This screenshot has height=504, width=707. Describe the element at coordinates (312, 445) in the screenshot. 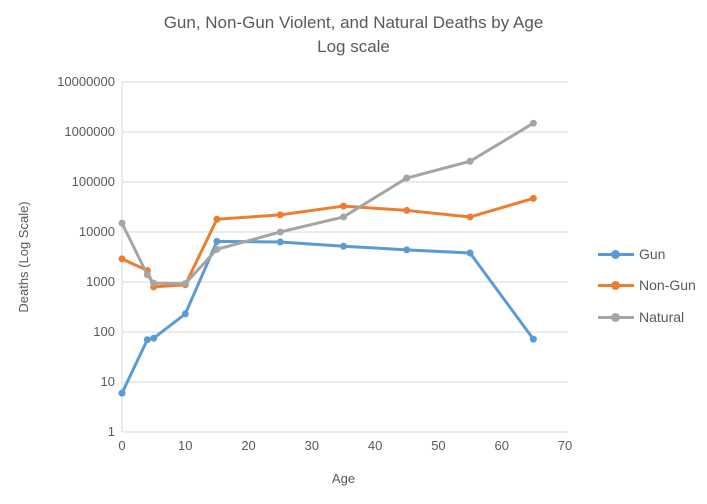

I see `x-tick-label: 30` at that location.